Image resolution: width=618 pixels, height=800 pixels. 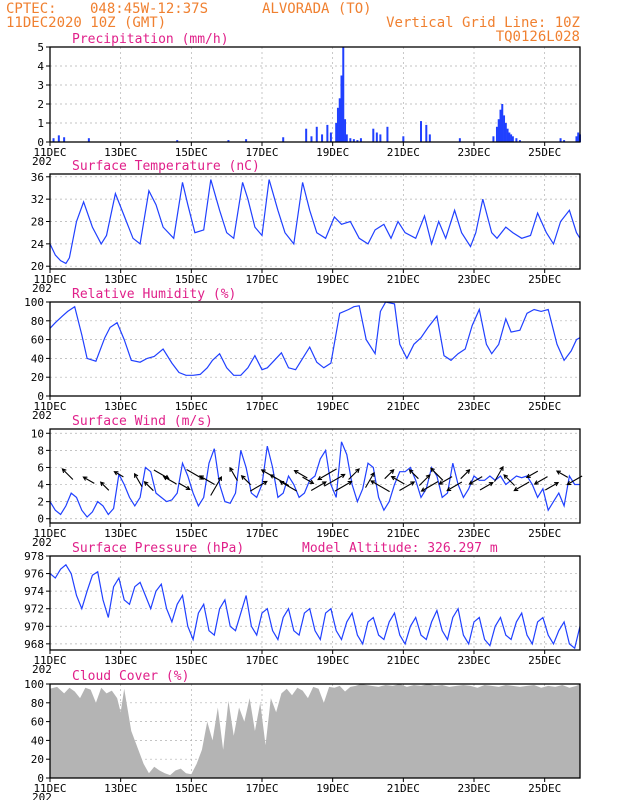 I want to click on header-datetime: 11DEC2020 10Z (GMT), so click(x=86, y=23).